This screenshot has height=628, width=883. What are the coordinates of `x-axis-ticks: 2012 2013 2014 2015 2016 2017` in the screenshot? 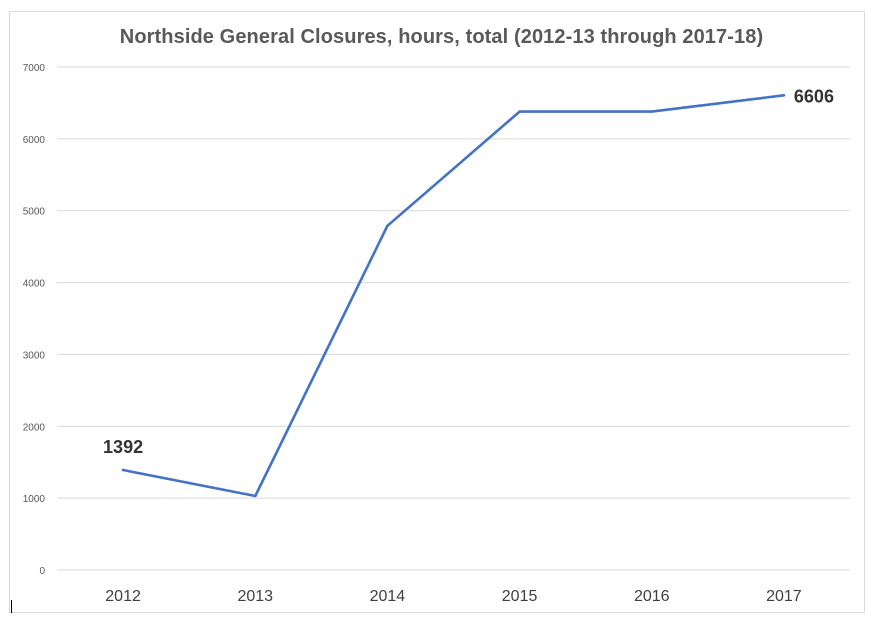 It's located at (453, 596).